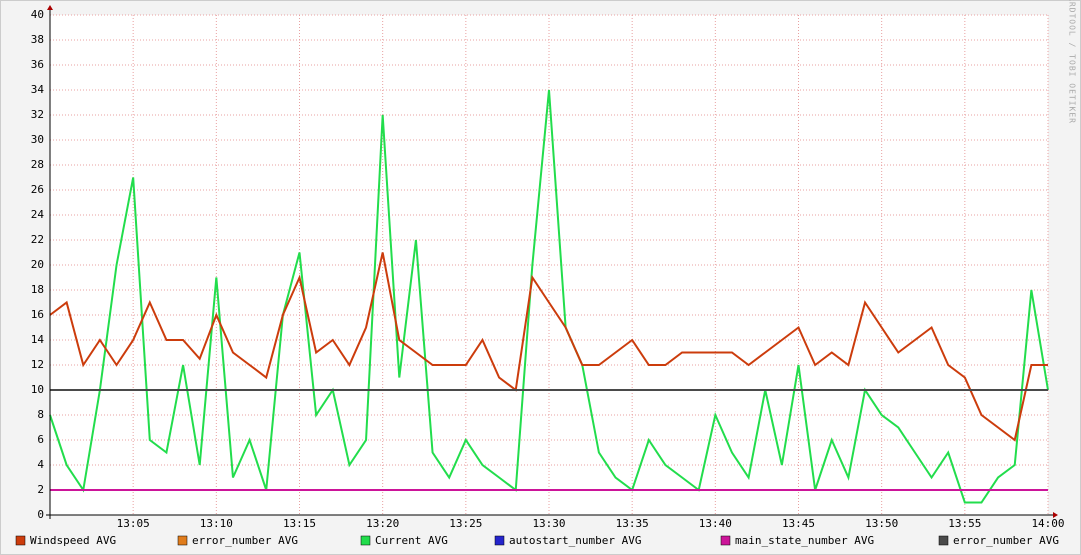  I want to click on x-tick-label: 13:05, so click(133, 523).